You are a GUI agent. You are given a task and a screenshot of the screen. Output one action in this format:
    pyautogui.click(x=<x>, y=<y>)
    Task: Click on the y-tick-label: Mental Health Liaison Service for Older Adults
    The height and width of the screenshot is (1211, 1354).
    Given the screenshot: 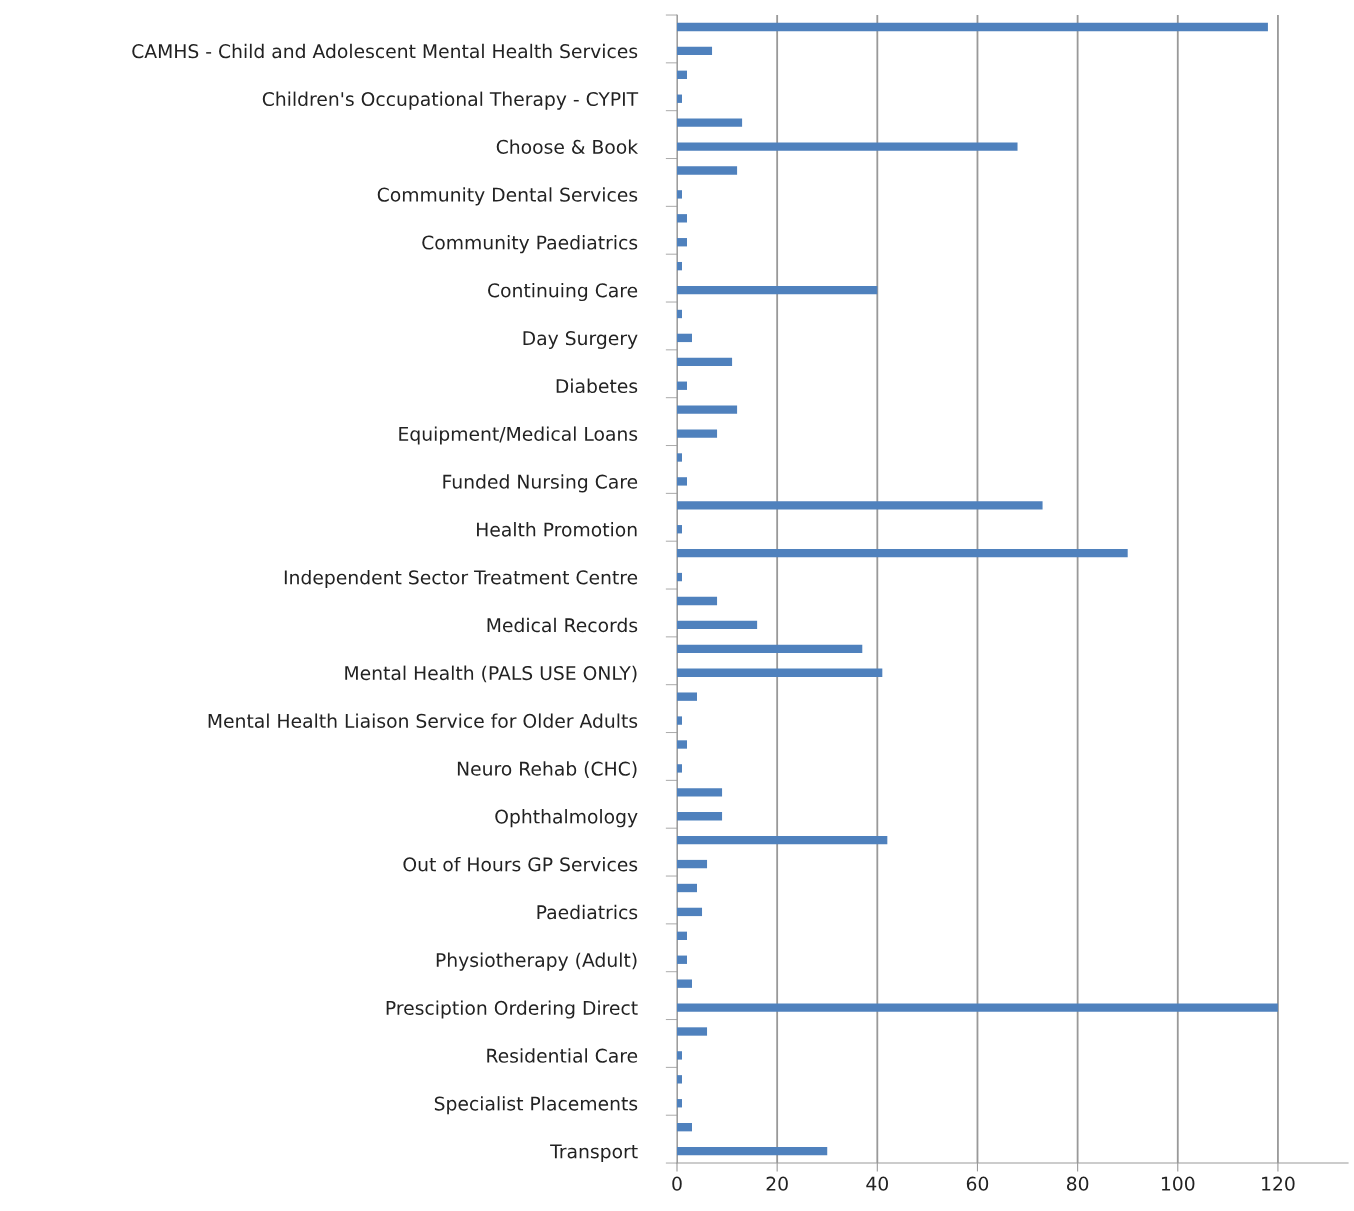 What is the action you would take?
    pyautogui.click(x=423, y=720)
    